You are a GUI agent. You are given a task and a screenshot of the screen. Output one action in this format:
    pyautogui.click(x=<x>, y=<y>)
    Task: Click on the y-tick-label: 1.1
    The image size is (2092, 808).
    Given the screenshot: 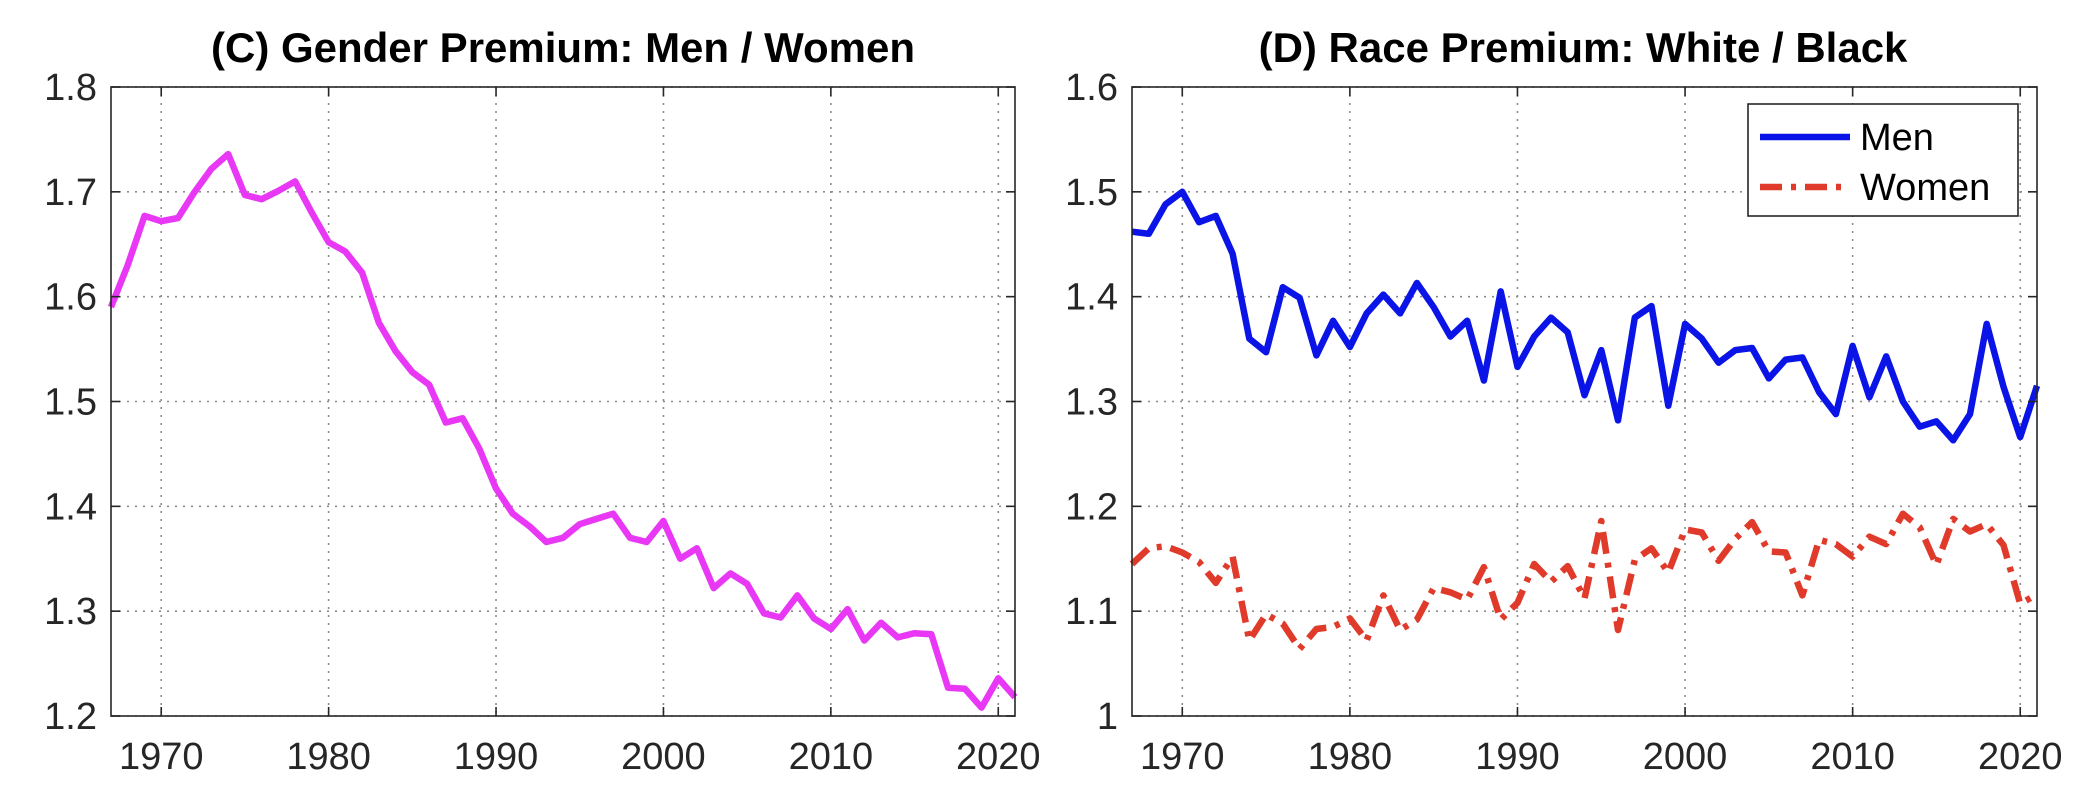 What is the action you would take?
    pyautogui.click(x=1091, y=612)
    